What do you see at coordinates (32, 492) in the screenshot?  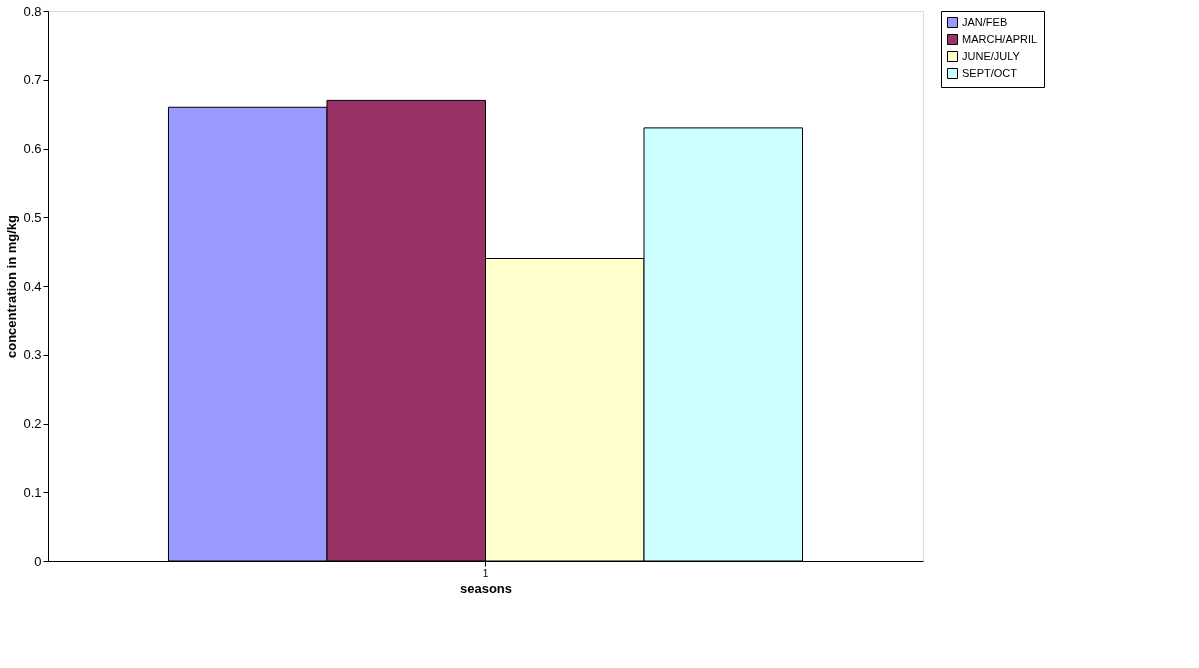 I see `y-tick-label: 0.1` at bounding box center [32, 492].